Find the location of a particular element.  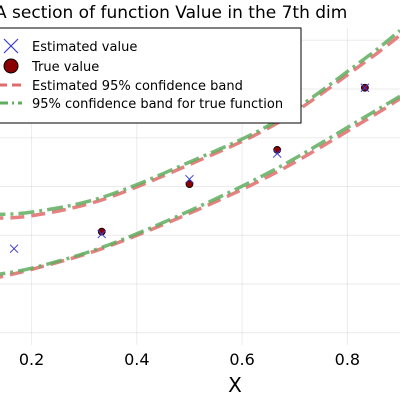

legend-label: 95% confidence band for true function is located at coordinates (157, 104).